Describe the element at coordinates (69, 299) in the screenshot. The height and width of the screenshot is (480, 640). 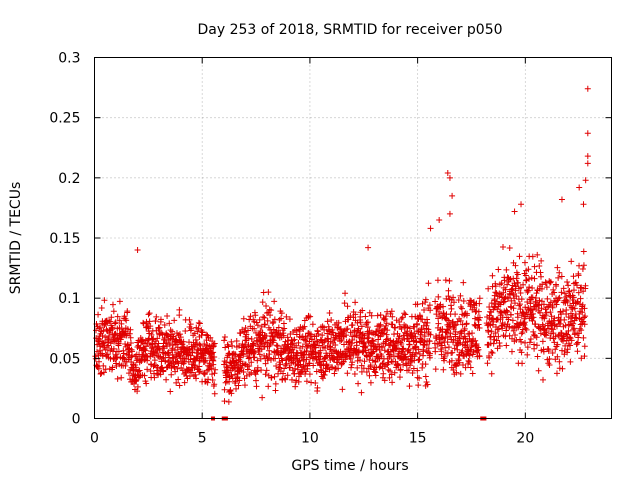
I see `y-tick-label: 0.1` at that location.